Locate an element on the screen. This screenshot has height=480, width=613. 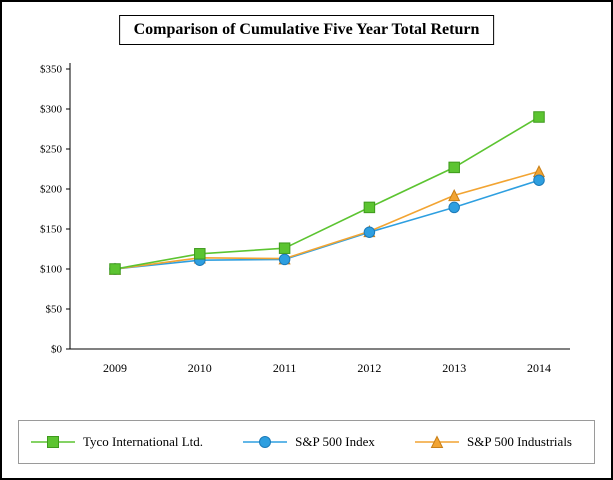
svg-text: 2012 is located at coordinates (369, 368).